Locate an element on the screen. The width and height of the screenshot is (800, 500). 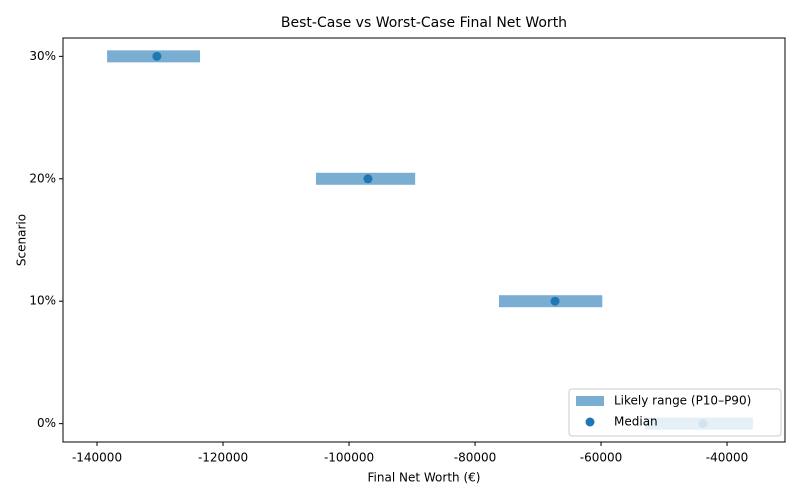
y-tick-label: 30% is located at coordinates (42, 56).